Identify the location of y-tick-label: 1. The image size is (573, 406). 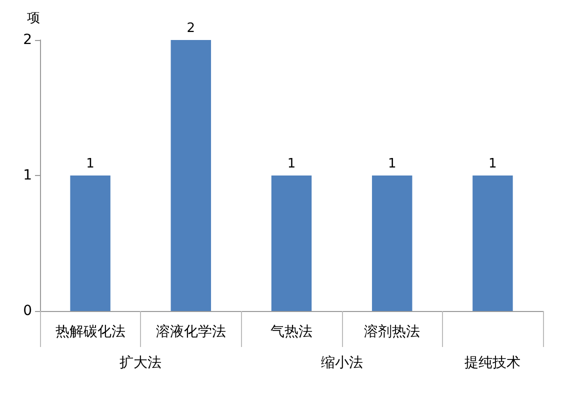
(27, 176).